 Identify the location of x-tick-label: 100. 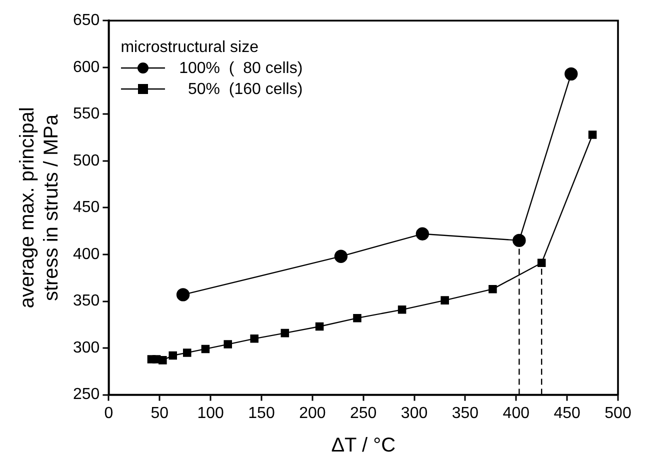
(210, 413).